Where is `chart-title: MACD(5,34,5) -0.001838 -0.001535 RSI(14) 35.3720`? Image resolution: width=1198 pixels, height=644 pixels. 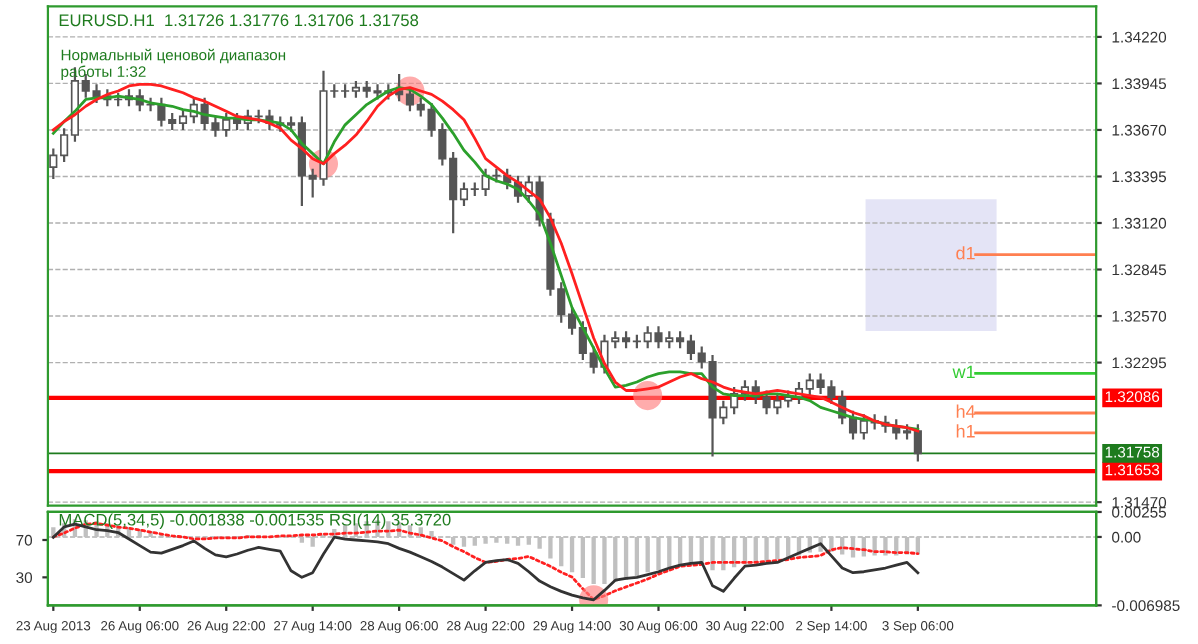
chart-title: MACD(5,34,5) -0.001838 -0.001535 RSI(14) 35.3720 is located at coordinates (255, 521).